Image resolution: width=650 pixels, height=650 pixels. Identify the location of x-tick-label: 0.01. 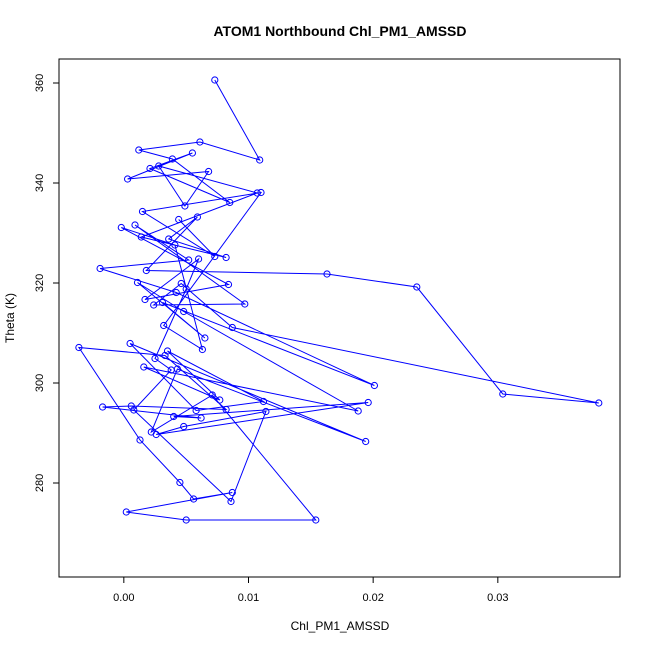
(248, 598).